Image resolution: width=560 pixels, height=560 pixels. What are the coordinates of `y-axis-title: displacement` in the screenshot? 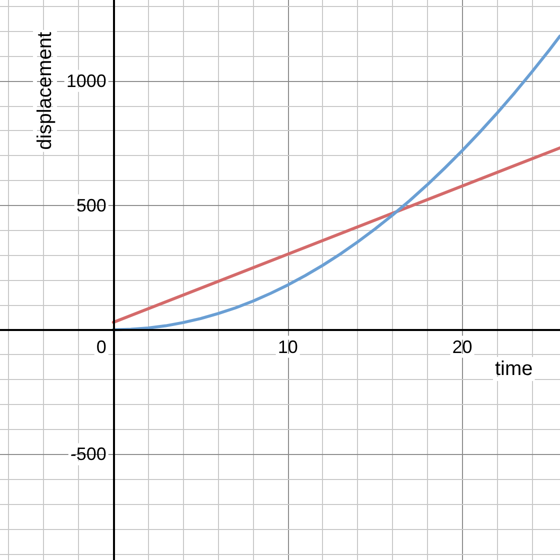 It's located at (45, 91).